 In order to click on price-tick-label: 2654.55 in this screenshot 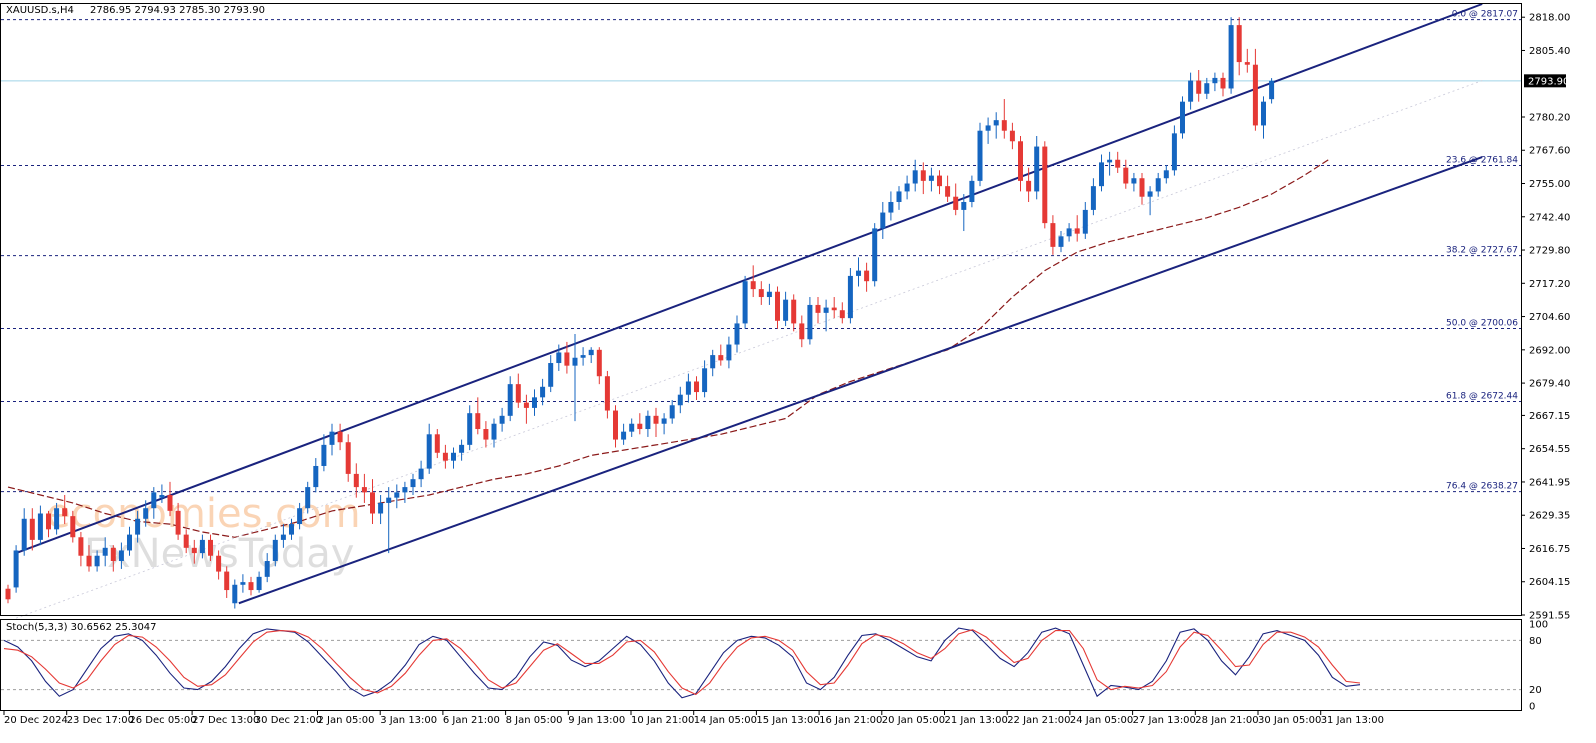, I will do `click(1549, 449)`.